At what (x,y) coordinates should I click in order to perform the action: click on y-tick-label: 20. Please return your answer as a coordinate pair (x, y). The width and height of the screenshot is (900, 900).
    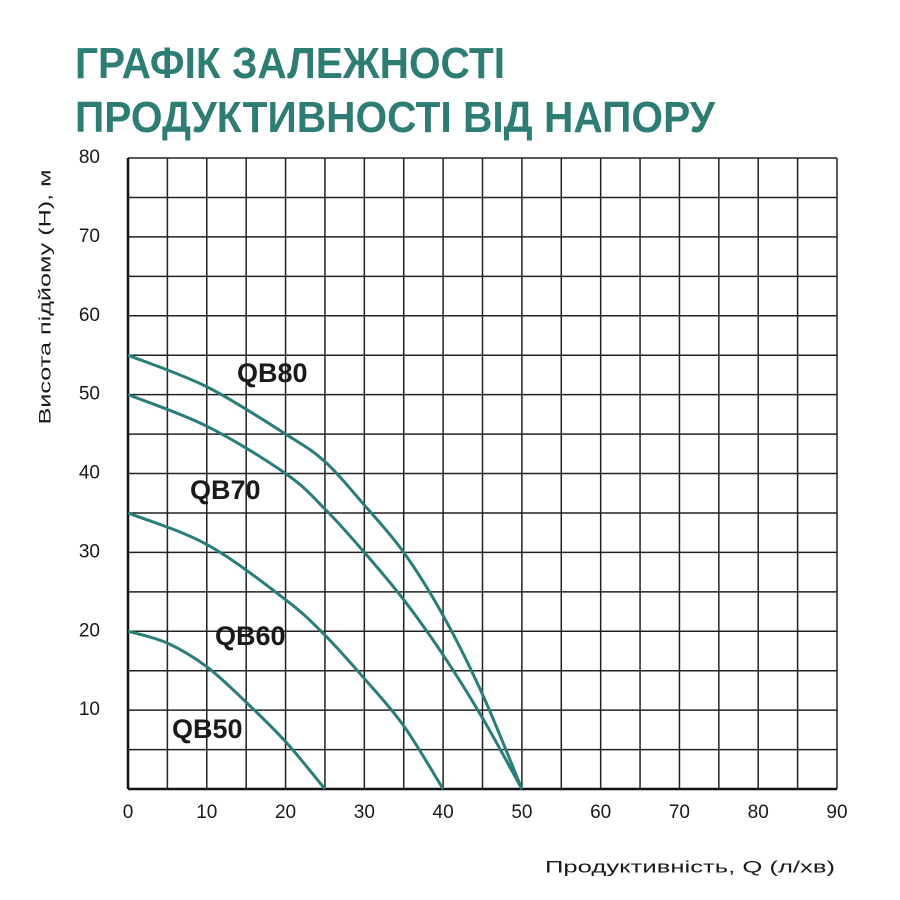
    Looking at the image, I should click on (89, 630).